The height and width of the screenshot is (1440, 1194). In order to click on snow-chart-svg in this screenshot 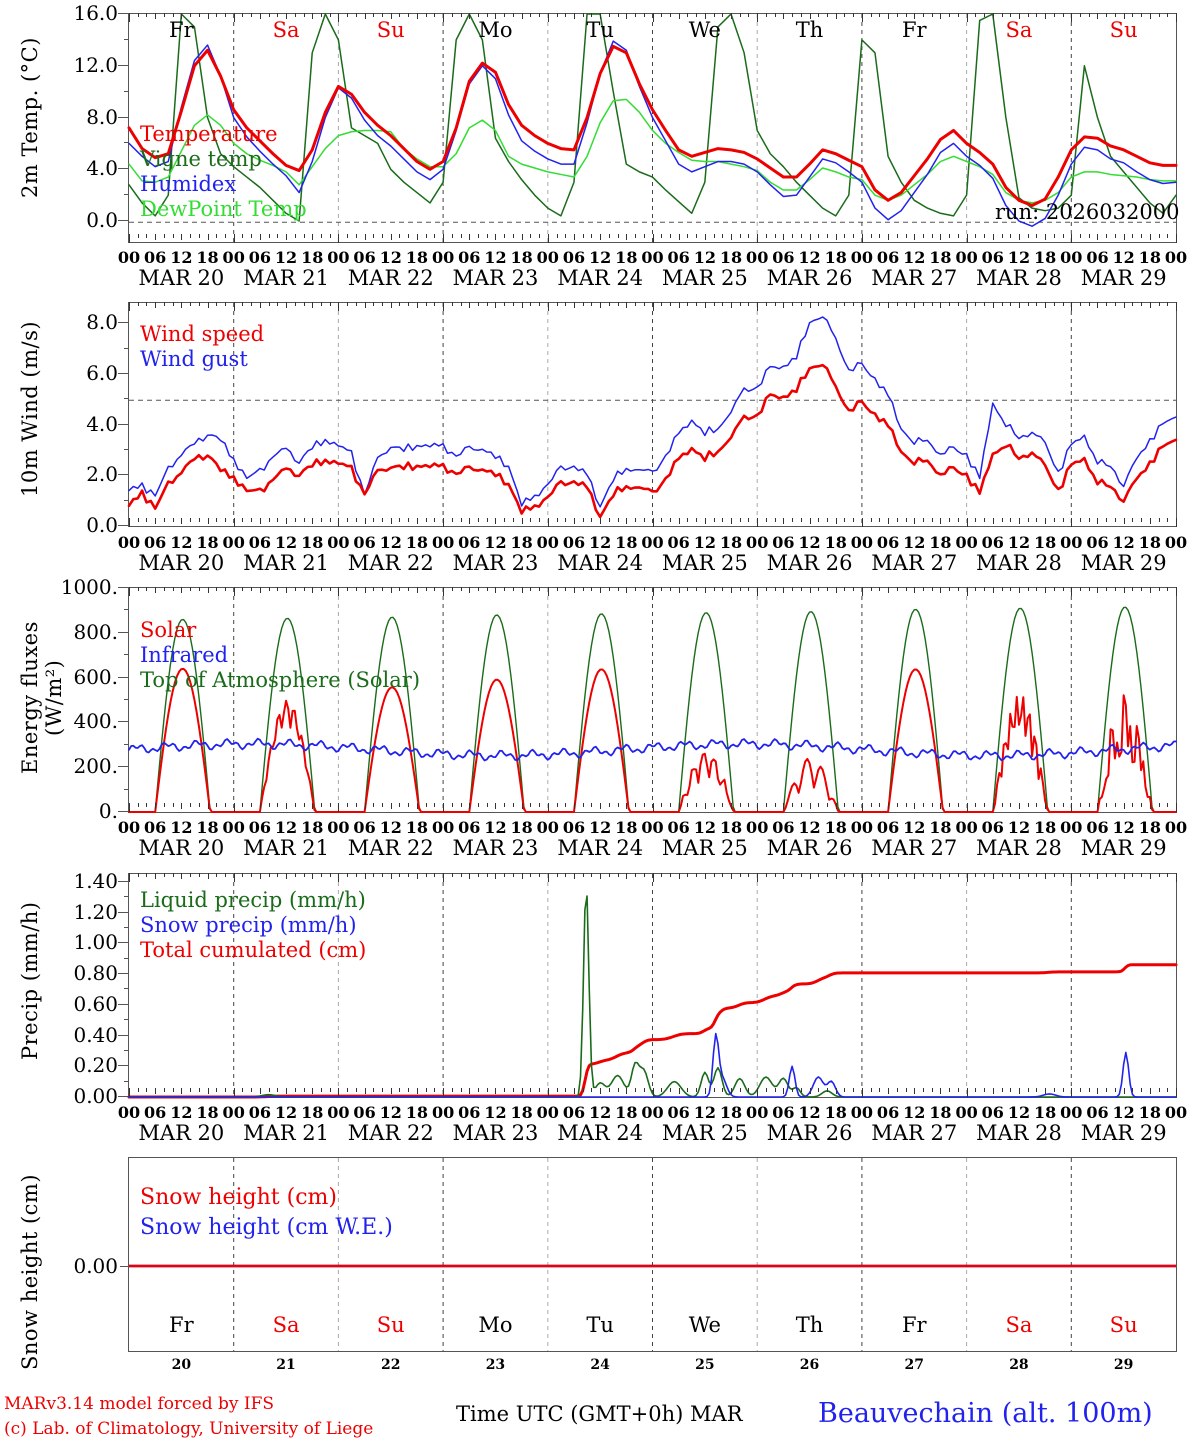, I will do `click(652, 1254)`.